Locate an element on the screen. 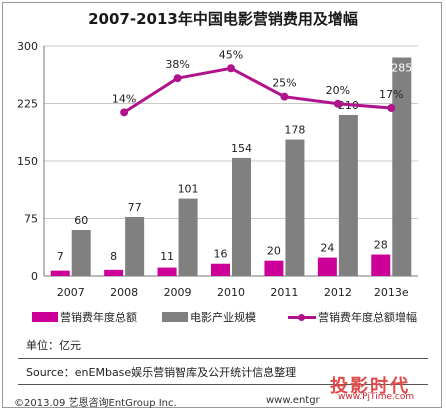 This screenshot has width=446, height=412. bar-box-office-label: 178 is located at coordinates (294, 130).